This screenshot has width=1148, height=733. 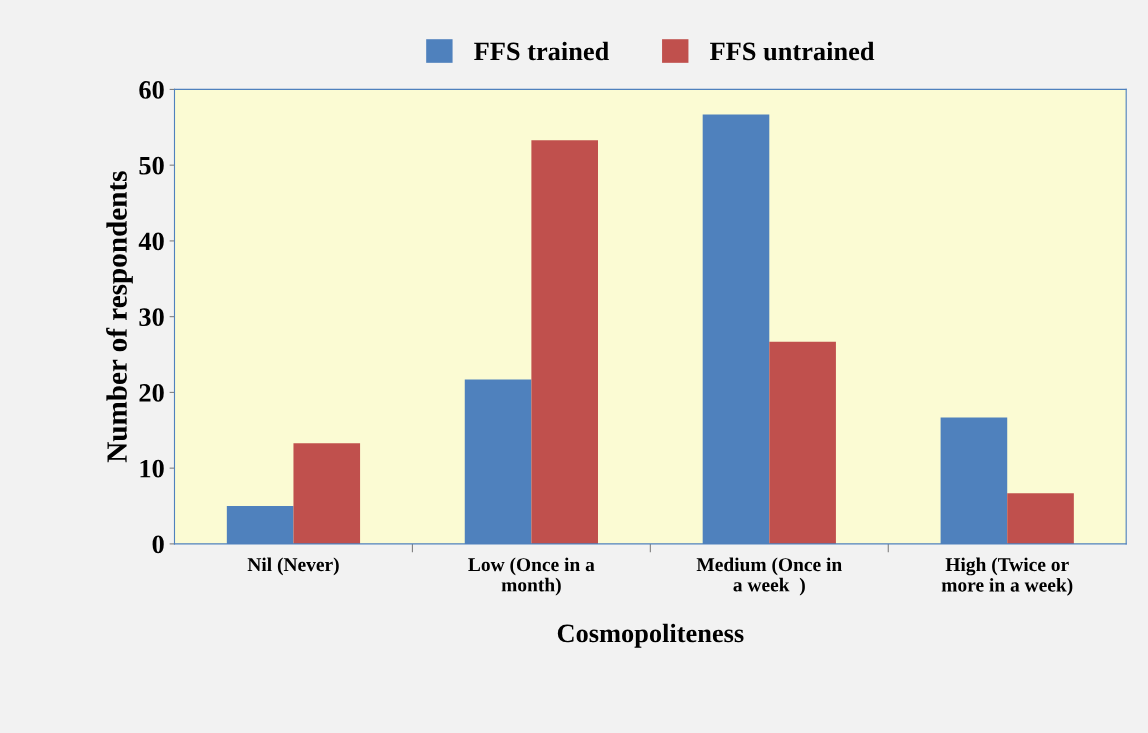 What do you see at coordinates (152, 468) in the screenshot?
I see `y-tick-label: 10` at bounding box center [152, 468].